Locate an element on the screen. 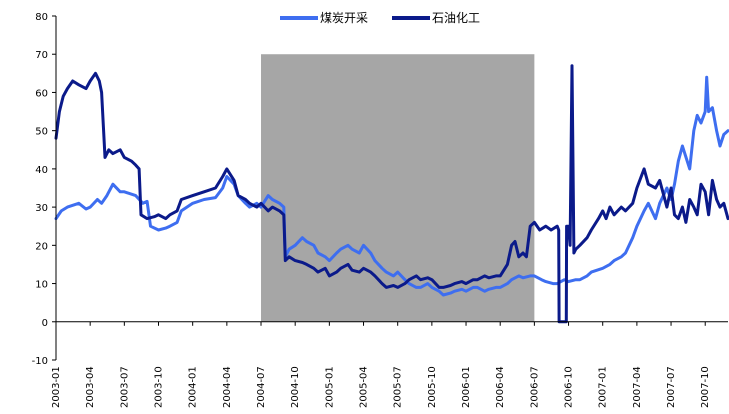 This screenshot has width=729, height=414. x-tick-label: 2005-10 is located at coordinates (432, 387).